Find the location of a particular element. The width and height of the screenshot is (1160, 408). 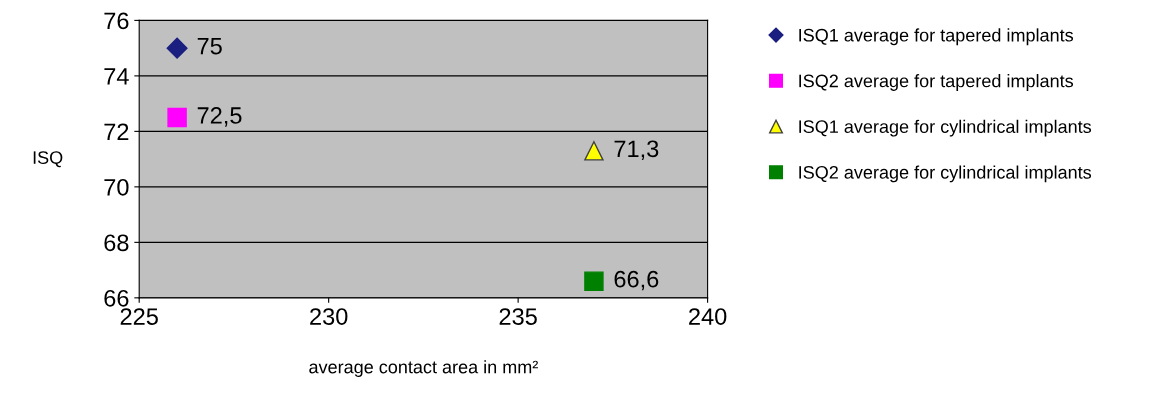

x-tick-label: 240 is located at coordinates (708, 316).